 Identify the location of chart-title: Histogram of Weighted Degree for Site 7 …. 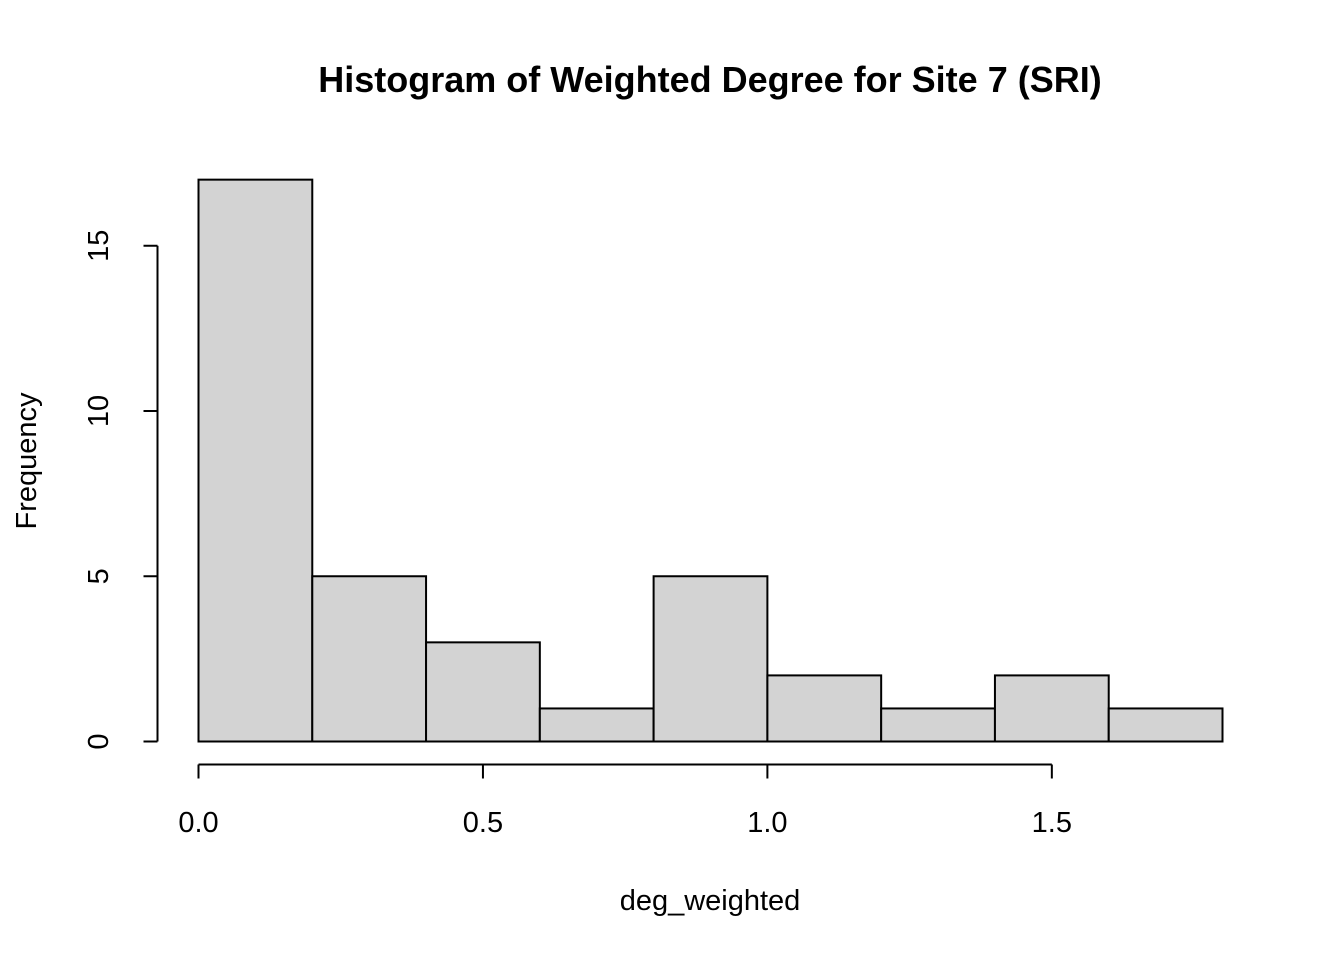
(709, 79).